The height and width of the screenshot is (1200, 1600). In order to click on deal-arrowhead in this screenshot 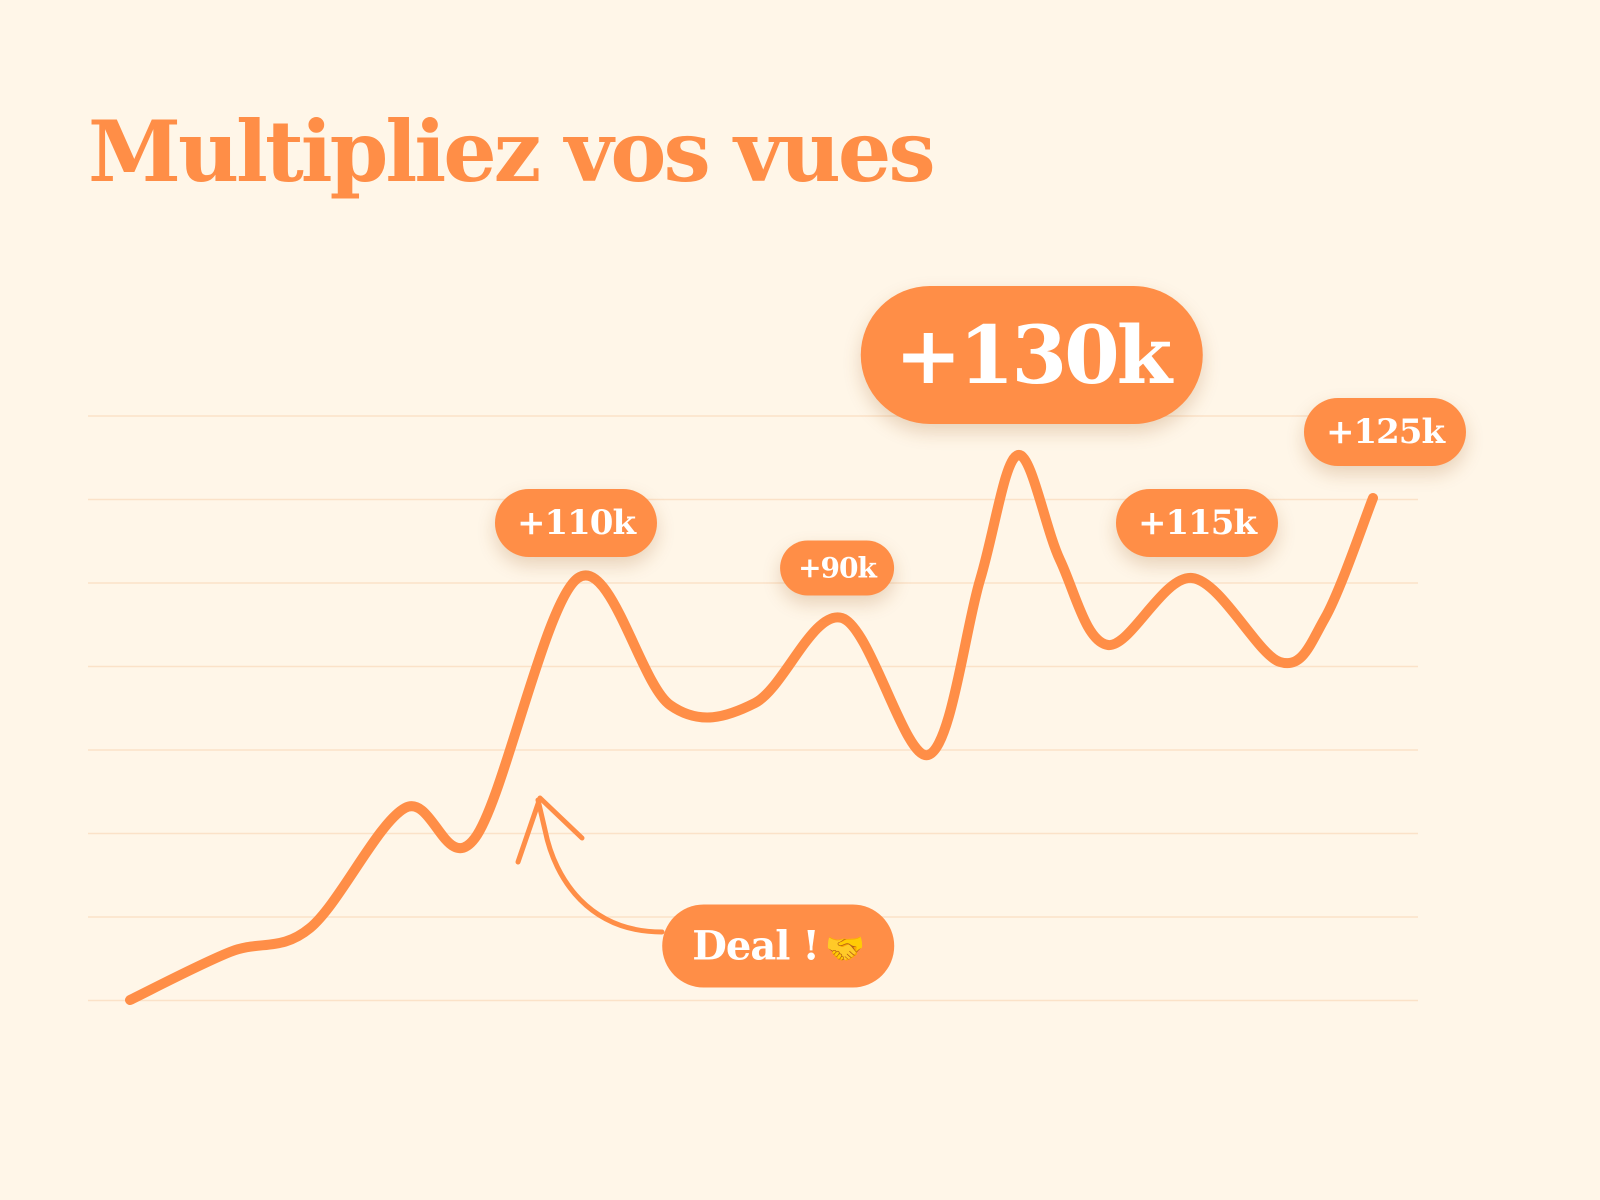, I will do `click(550, 830)`.